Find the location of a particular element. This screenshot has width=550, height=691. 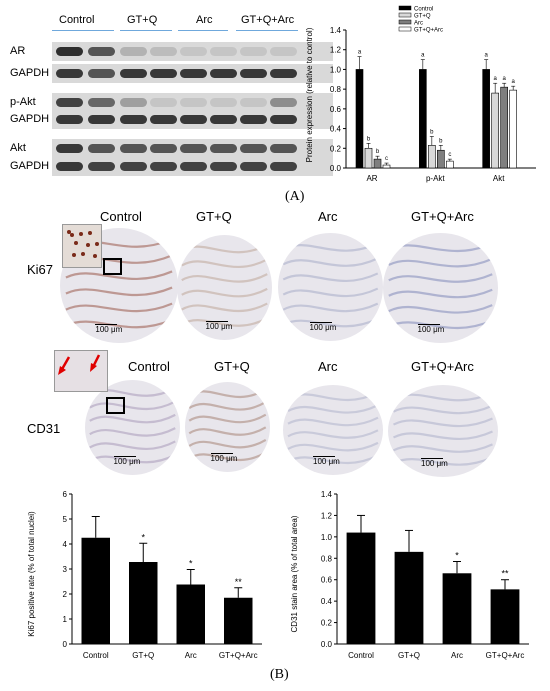

y-tick-label: 0.6 is located at coordinates (327, 580).